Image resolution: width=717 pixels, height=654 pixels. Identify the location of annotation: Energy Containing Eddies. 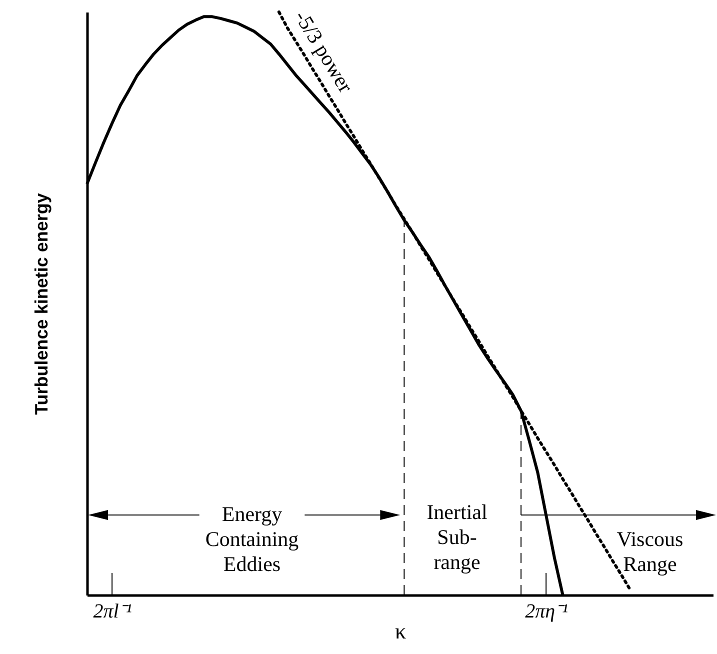
(252, 539).